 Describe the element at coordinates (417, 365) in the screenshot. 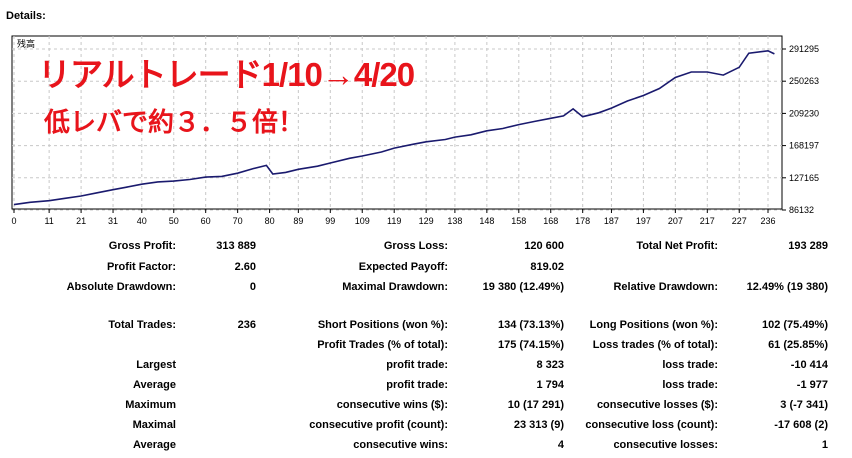

I see `largest-profit-label: profit trade:` at that location.